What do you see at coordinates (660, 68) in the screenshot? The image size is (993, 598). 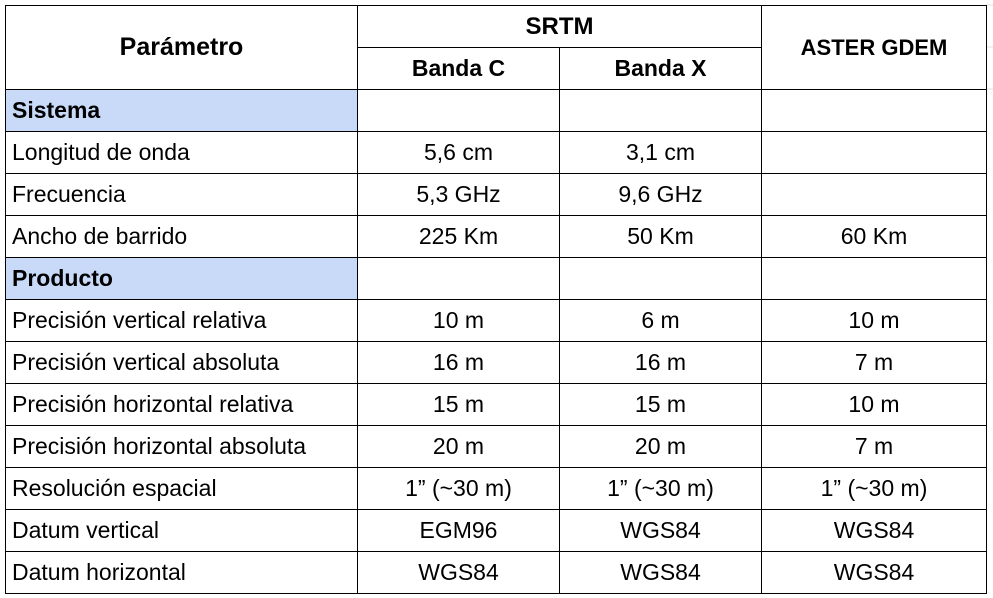 I see `banda-x-header: Banda X` at bounding box center [660, 68].